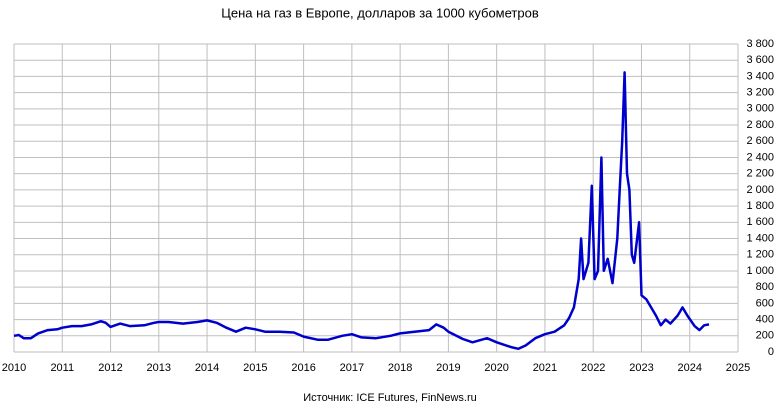 This screenshot has width=780, height=411. I want to click on y-tick-label: 600, so click(765, 303).